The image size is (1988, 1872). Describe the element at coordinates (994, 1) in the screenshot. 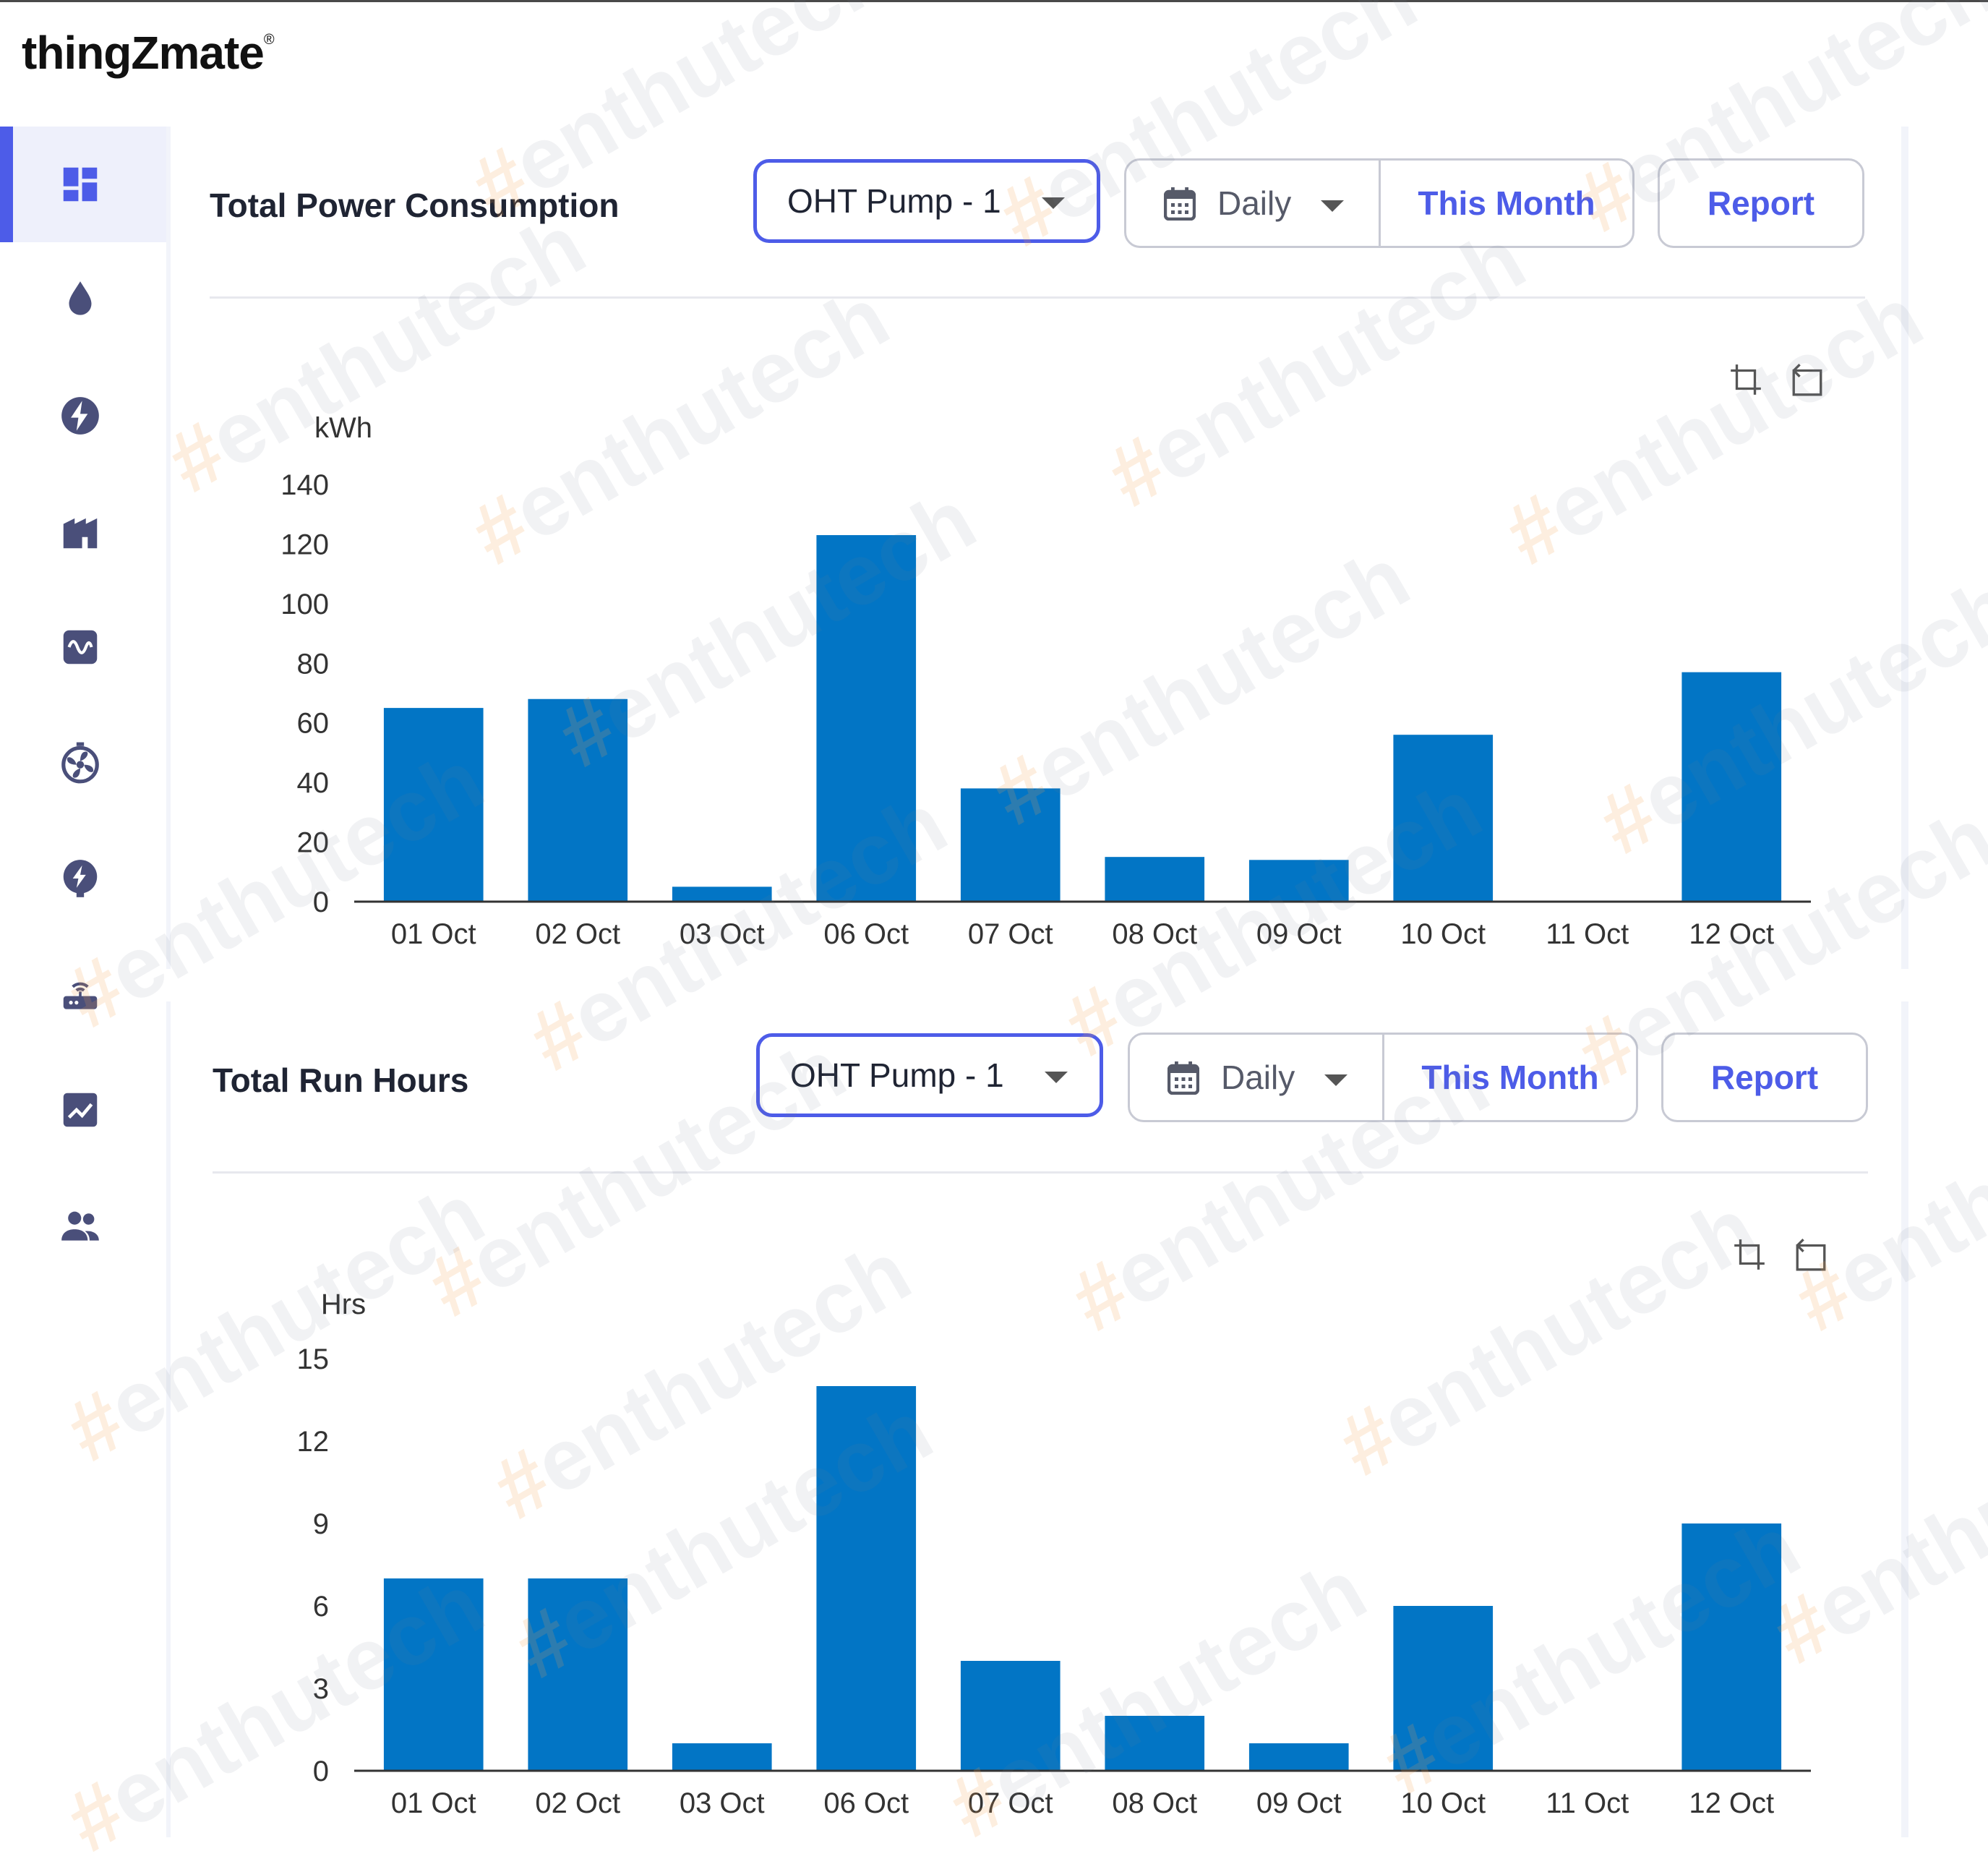

I see `top-border` at that location.